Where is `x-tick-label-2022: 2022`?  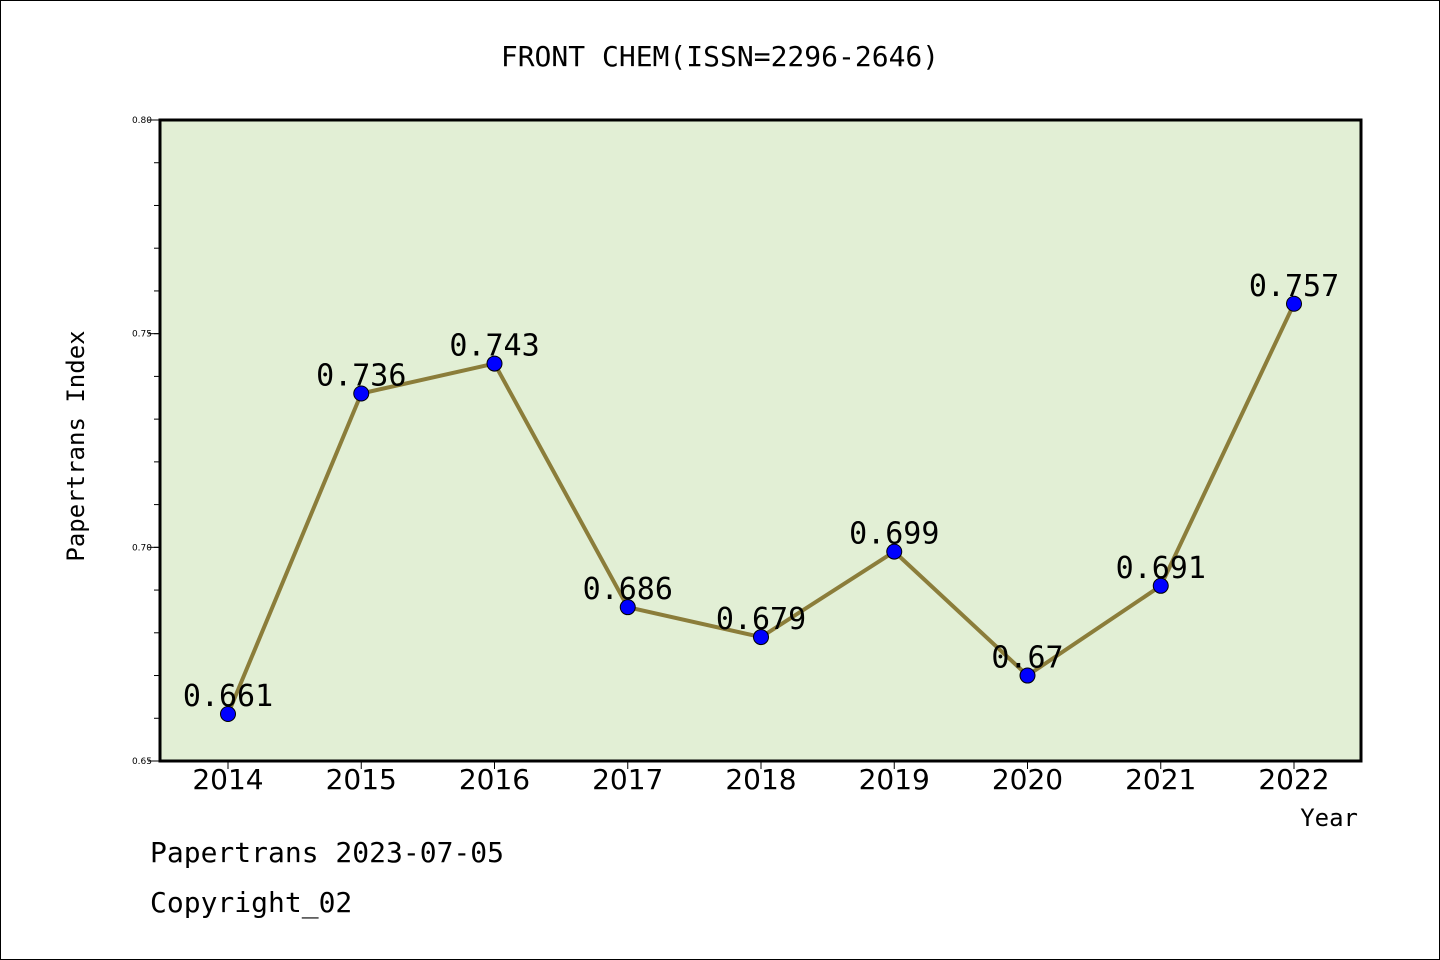
x-tick-label-2022: 2022 is located at coordinates (1293, 779).